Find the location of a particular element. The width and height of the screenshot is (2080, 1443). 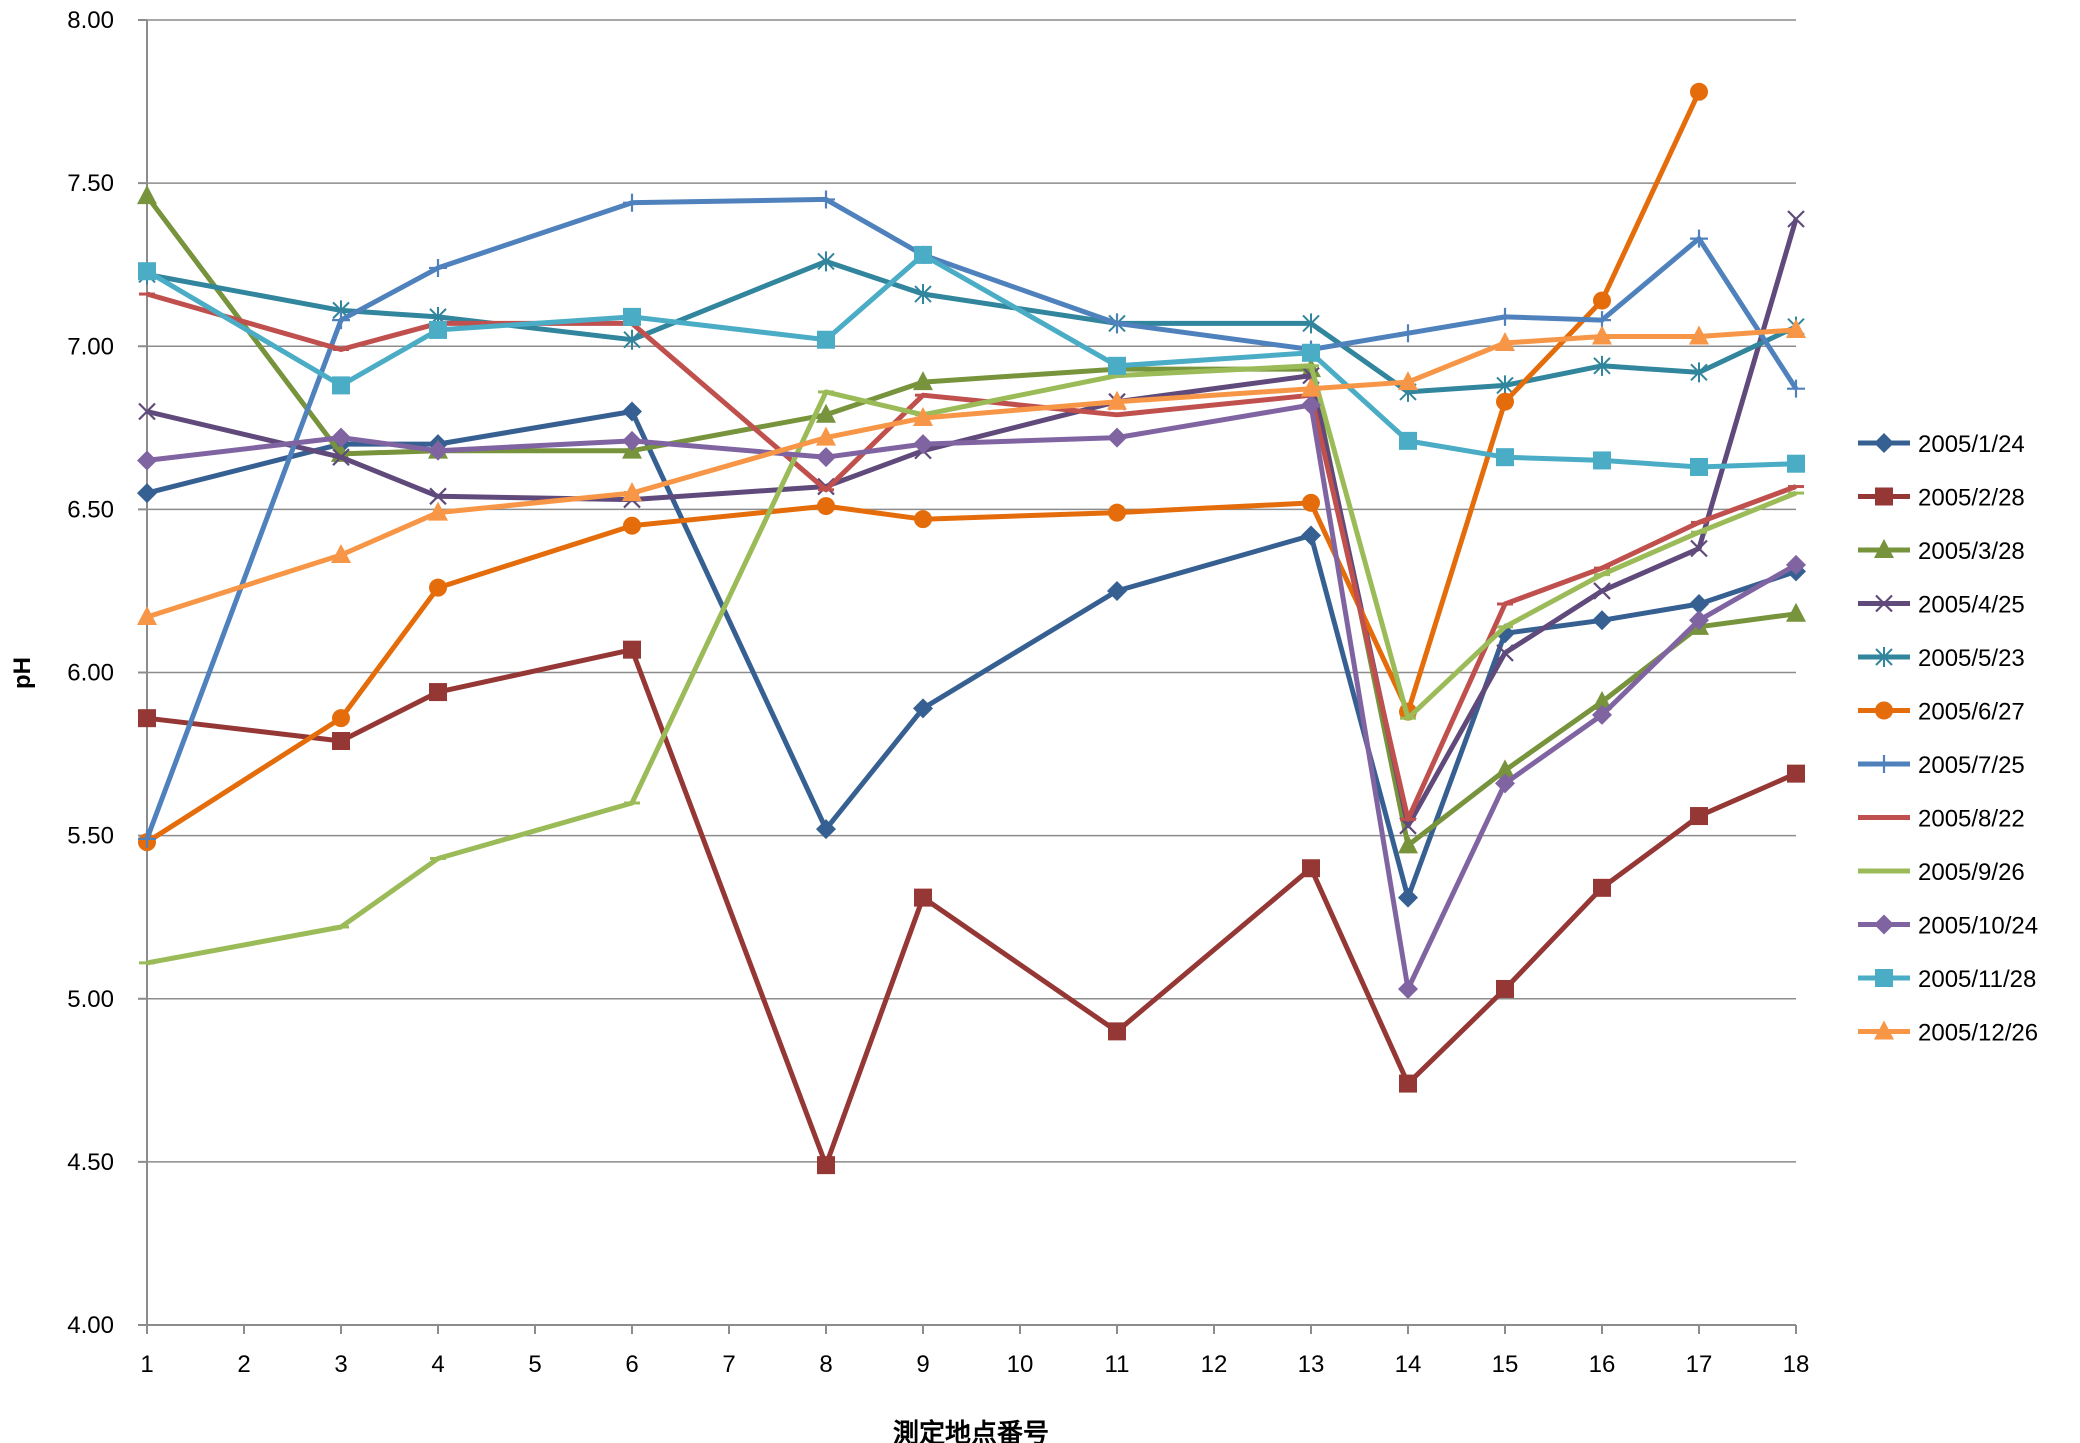

x-tick-label: 14 is located at coordinates (1408, 1364).